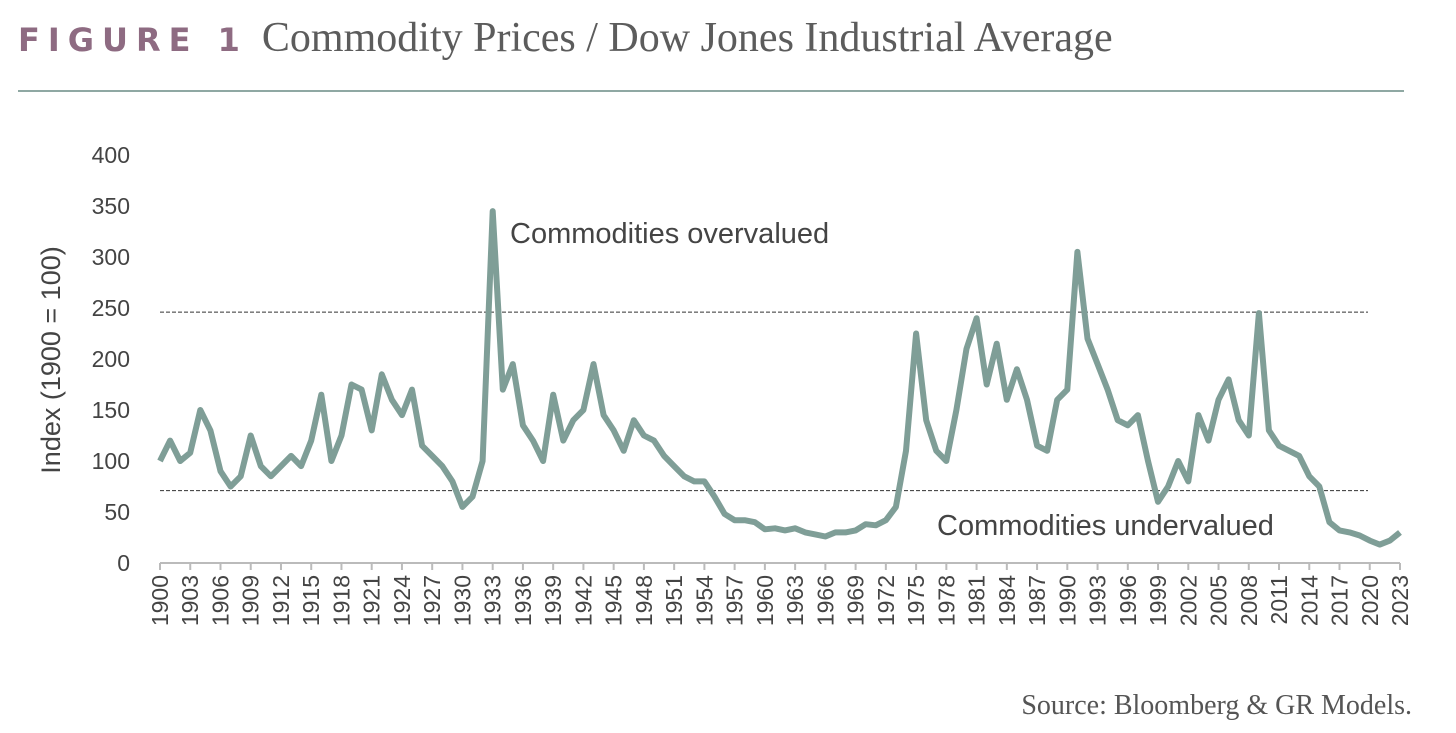 The image size is (1456, 733). Describe the element at coordinates (711, 91) in the screenshot. I see `title-rule` at that location.